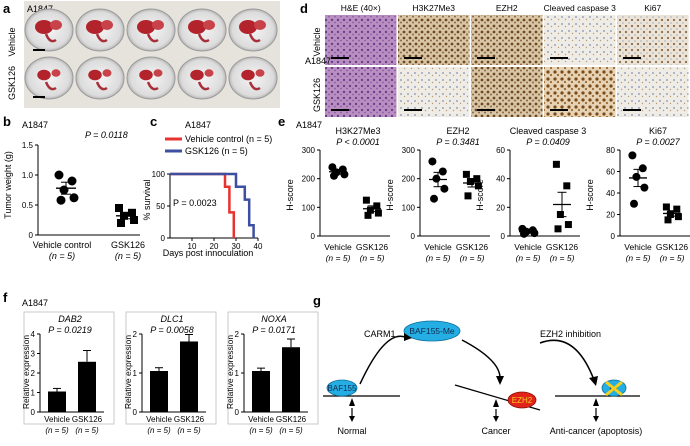  I want to click on y-axis-label: % survival, so click(147, 199).